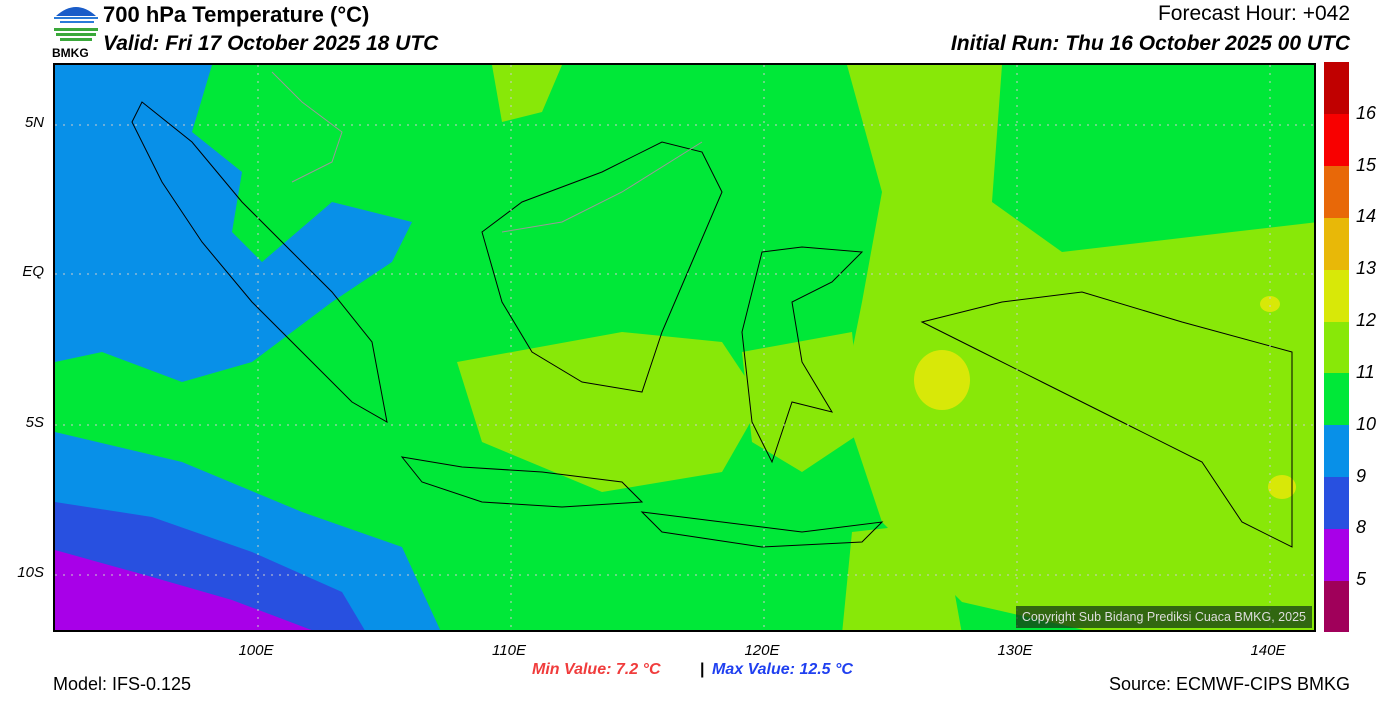 The image size is (1400, 709). I want to click on colorbar-label: 13, so click(1366, 268).